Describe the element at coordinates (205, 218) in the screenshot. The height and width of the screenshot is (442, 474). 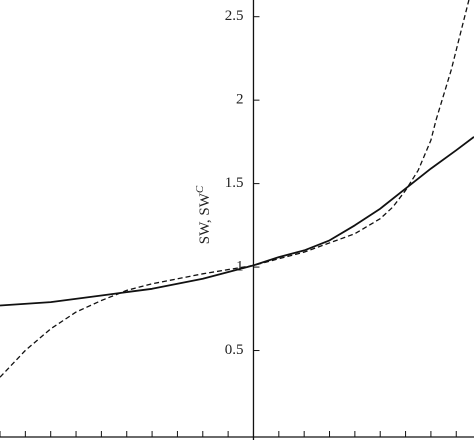
I see `y-label-text: SW, SW` at that location.